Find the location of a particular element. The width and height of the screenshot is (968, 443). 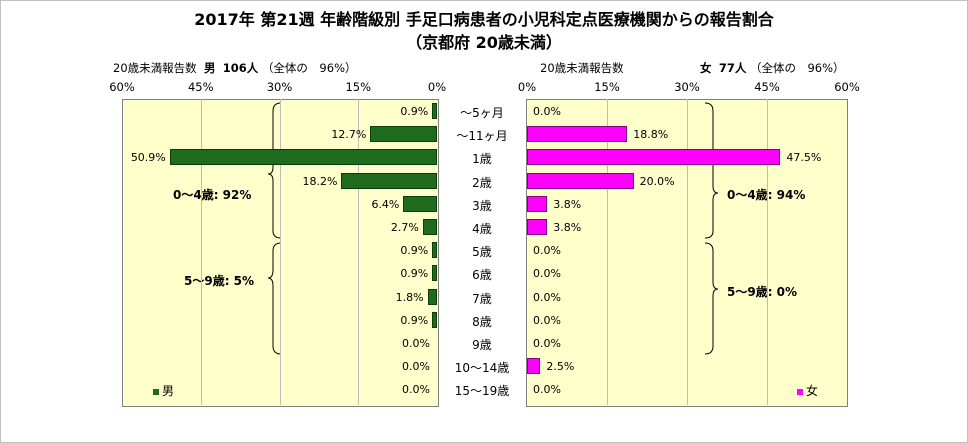

female-data-label: 20.0% is located at coordinates (657, 181).